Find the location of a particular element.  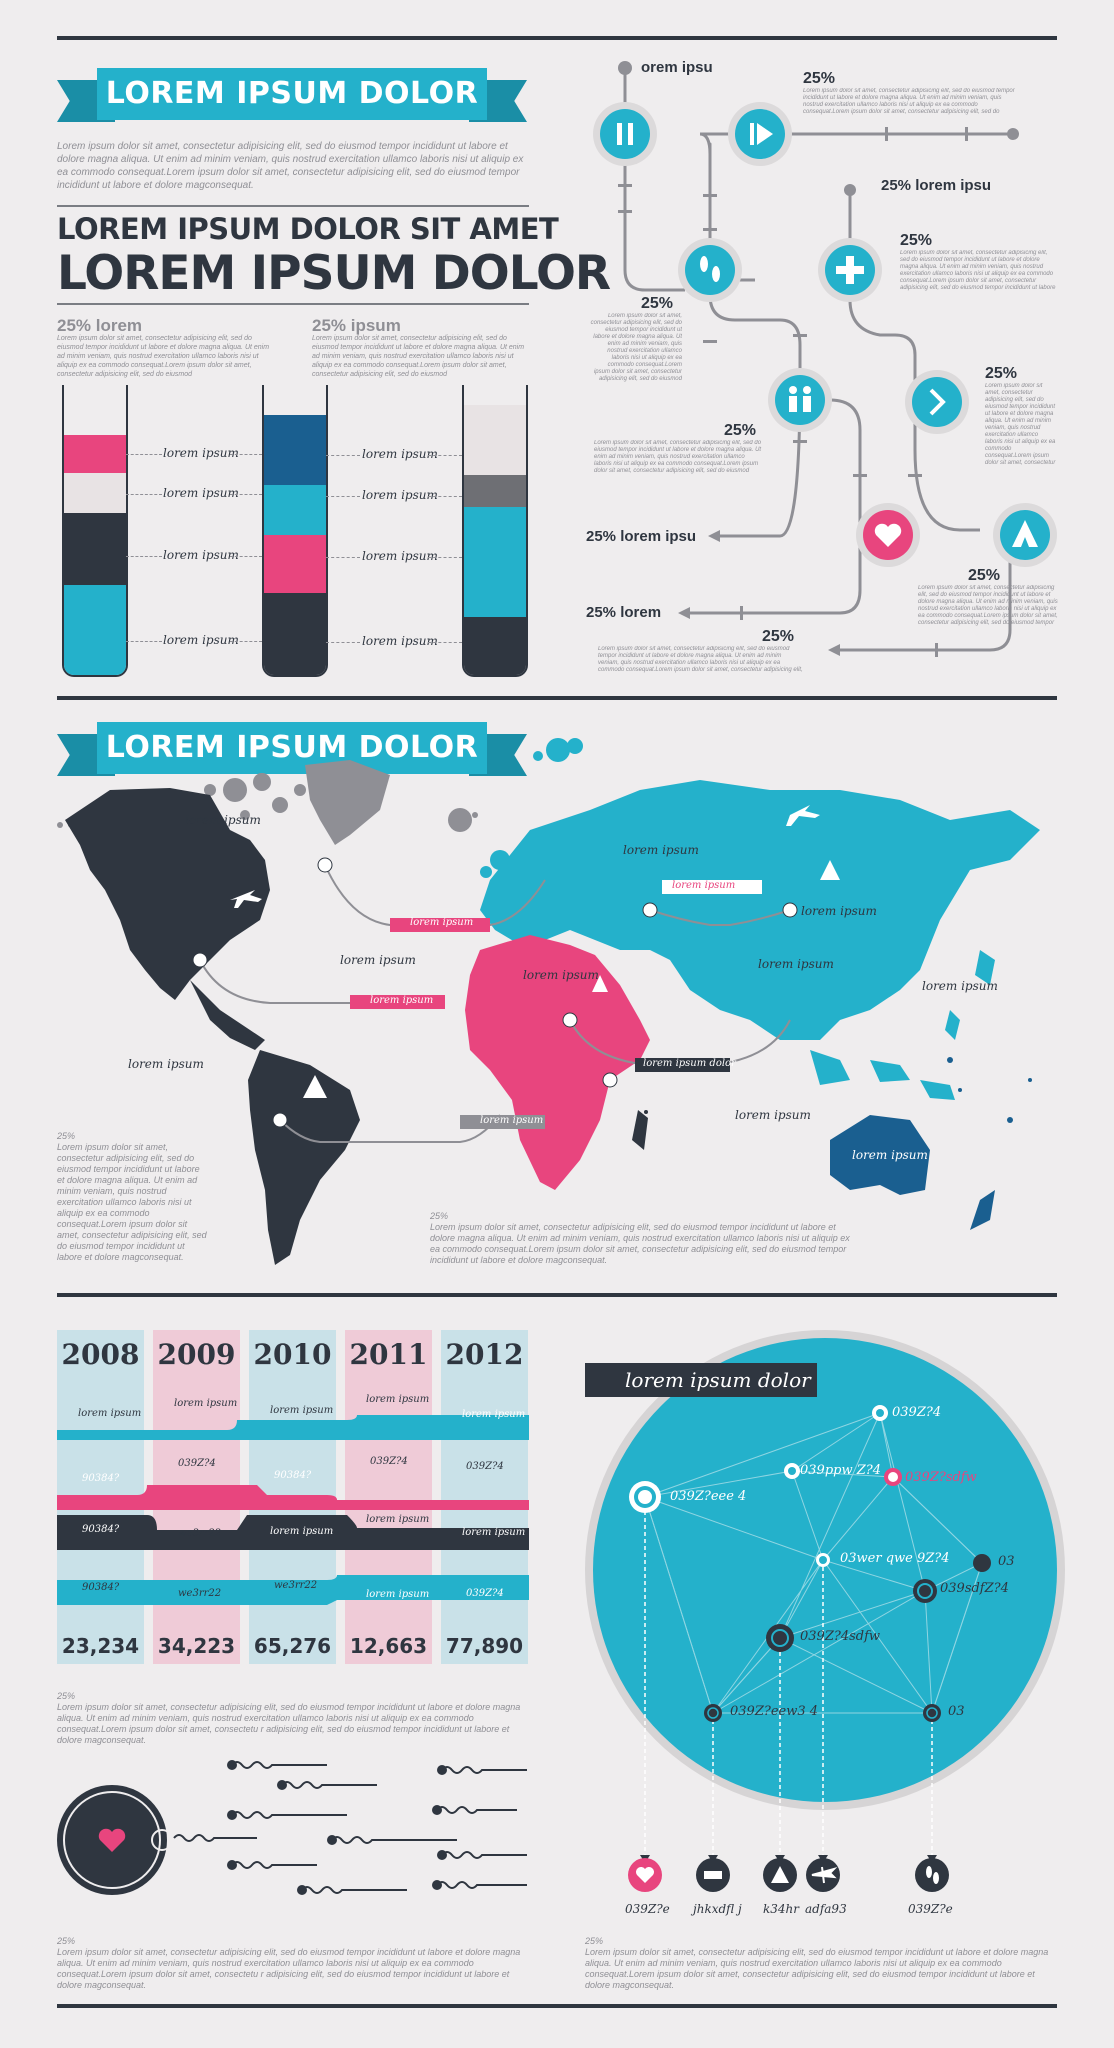

year-total: 23,234 is located at coordinates (100, 1646).